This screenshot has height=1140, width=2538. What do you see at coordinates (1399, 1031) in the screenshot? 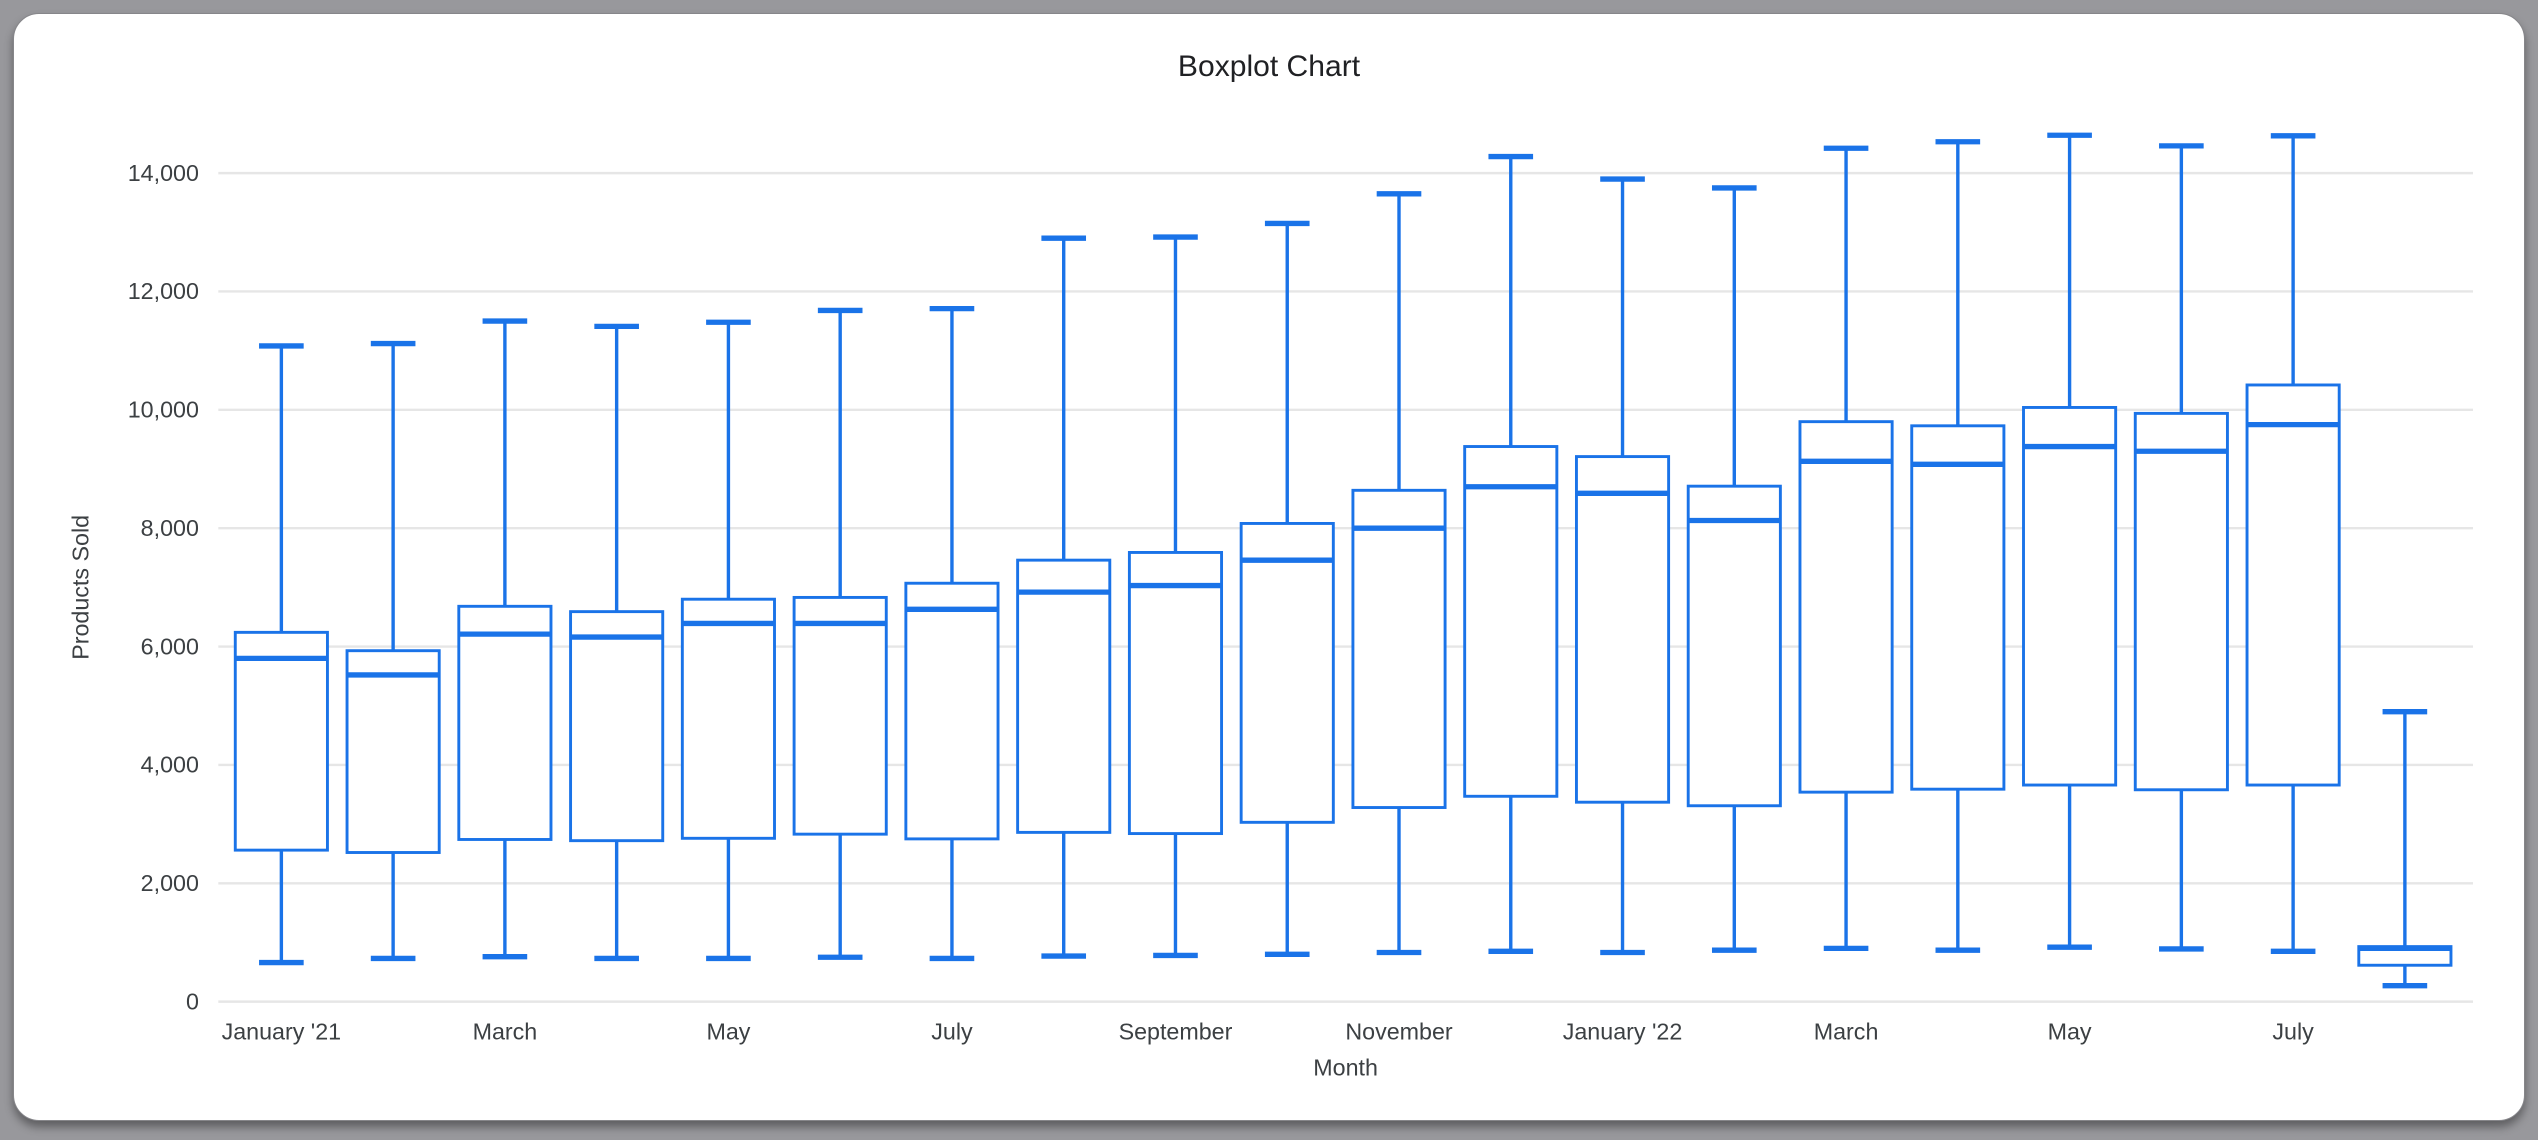
I see `x-tick-label: November` at bounding box center [1399, 1031].